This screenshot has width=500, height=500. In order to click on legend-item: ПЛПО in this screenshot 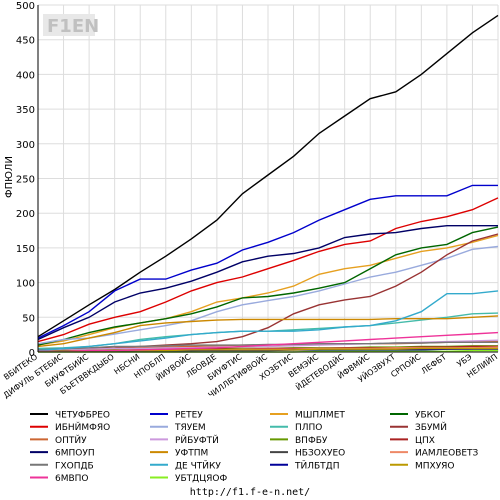, I will do `click(296, 428)`.